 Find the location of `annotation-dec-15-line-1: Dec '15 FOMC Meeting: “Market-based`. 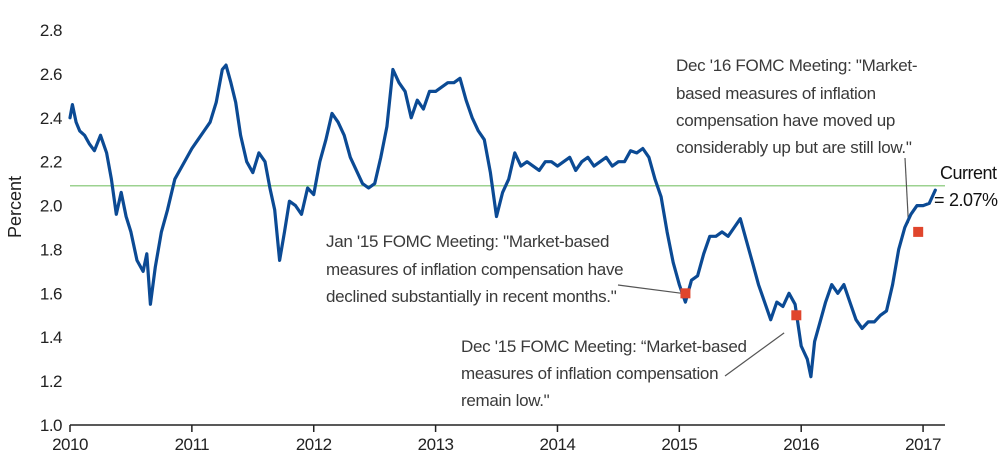

annotation-dec-15-line-1: Dec '15 FOMC Meeting: “Market-based is located at coordinates (604, 346).